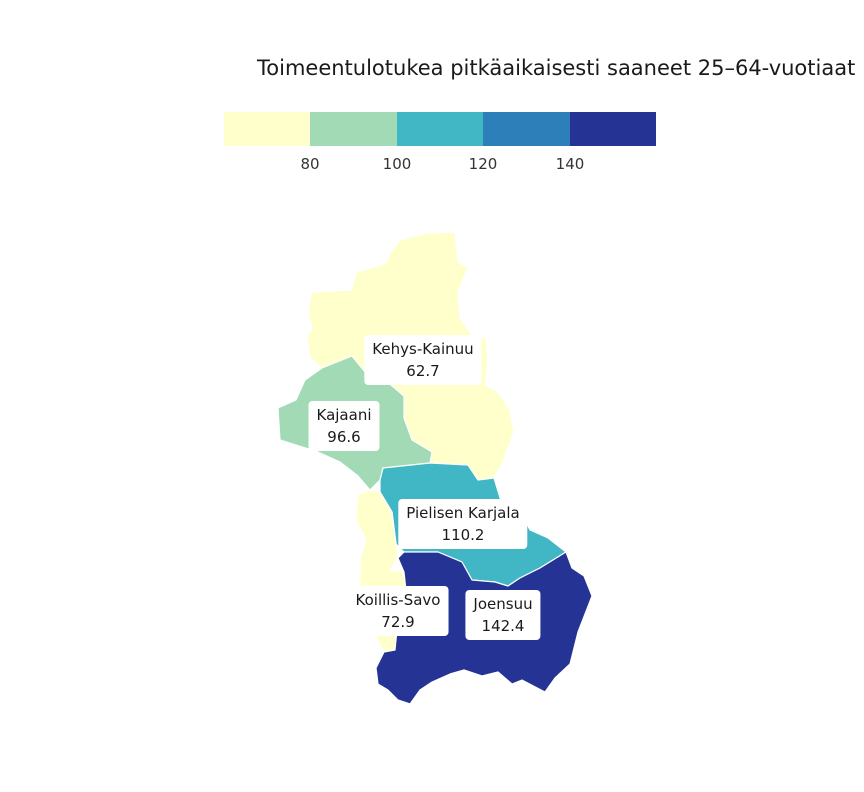 Image resolution: width=864 pixels, height=792 pixels. Describe the element at coordinates (570, 164) in the screenshot. I see `legend-tick-label: 140` at that location.